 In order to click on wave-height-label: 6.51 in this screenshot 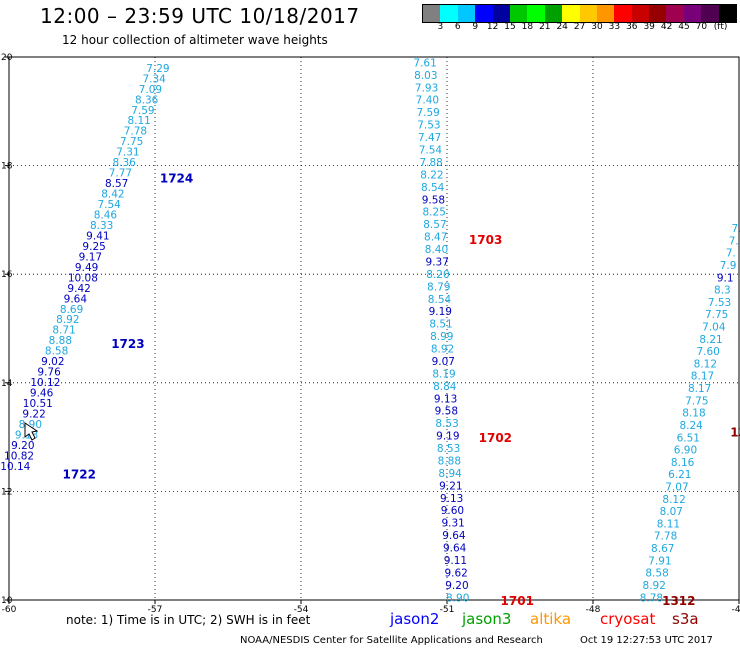, I will do `click(688, 438)`.